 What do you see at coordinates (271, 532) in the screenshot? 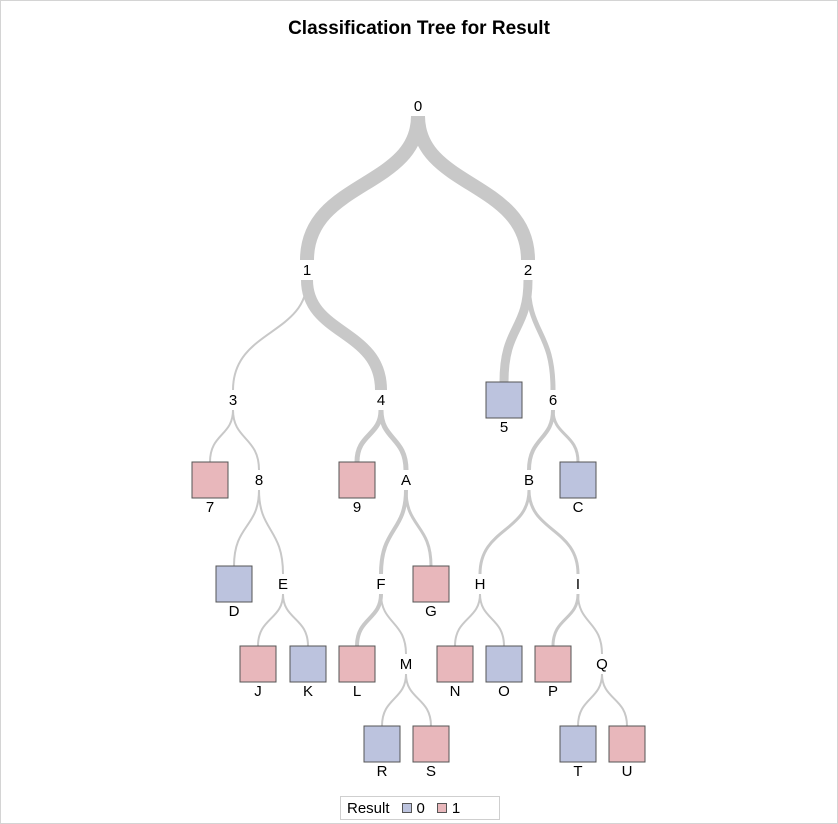
I see `branch-8-E` at bounding box center [271, 532].